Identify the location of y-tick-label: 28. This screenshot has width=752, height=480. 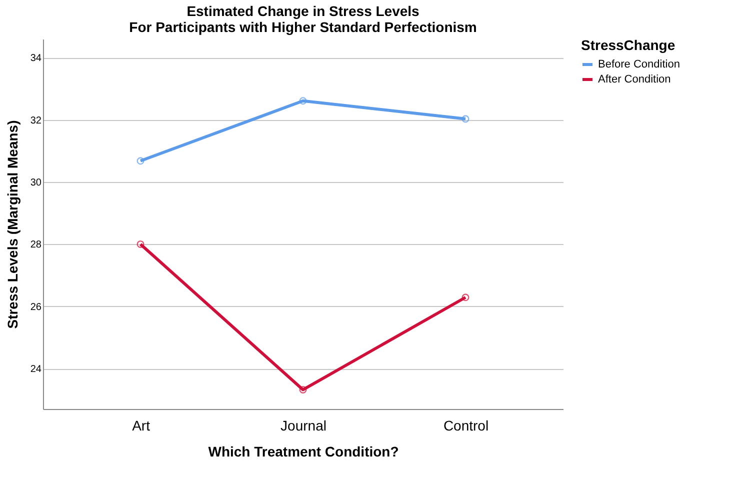
(36, 245).